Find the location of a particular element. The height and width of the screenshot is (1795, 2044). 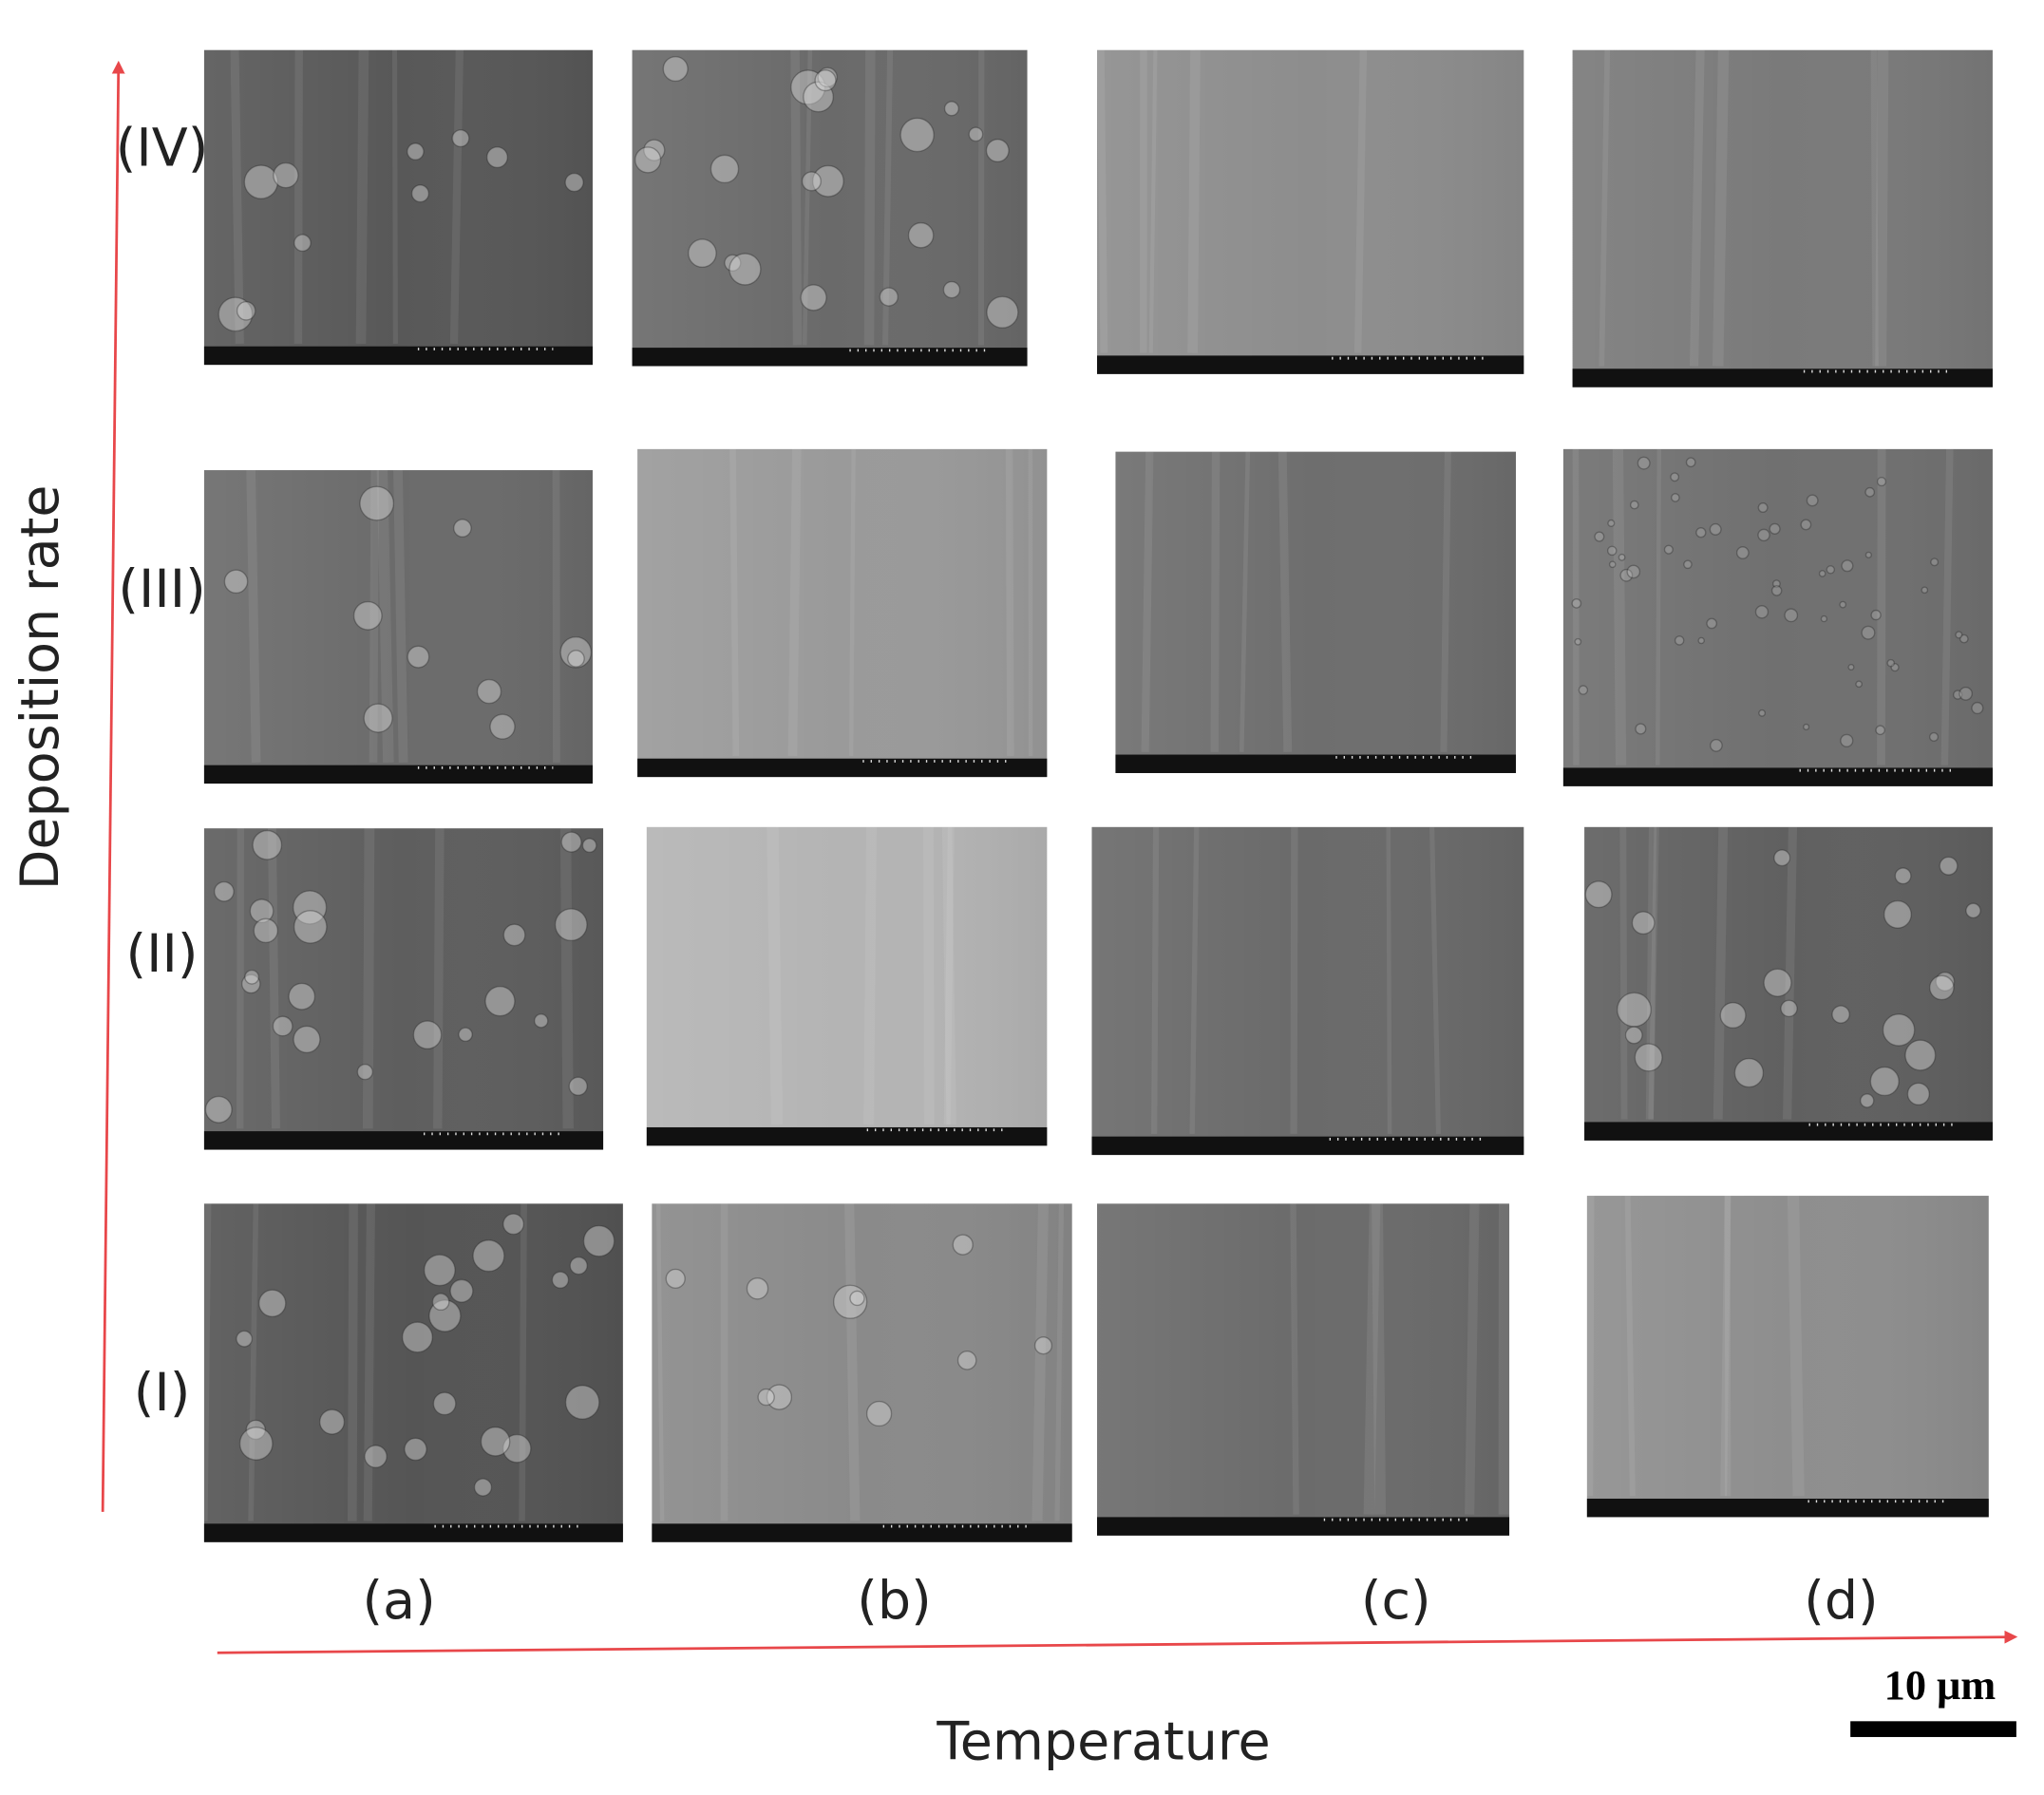

x-axis-arrow is located at coordinates (1117, 1642).